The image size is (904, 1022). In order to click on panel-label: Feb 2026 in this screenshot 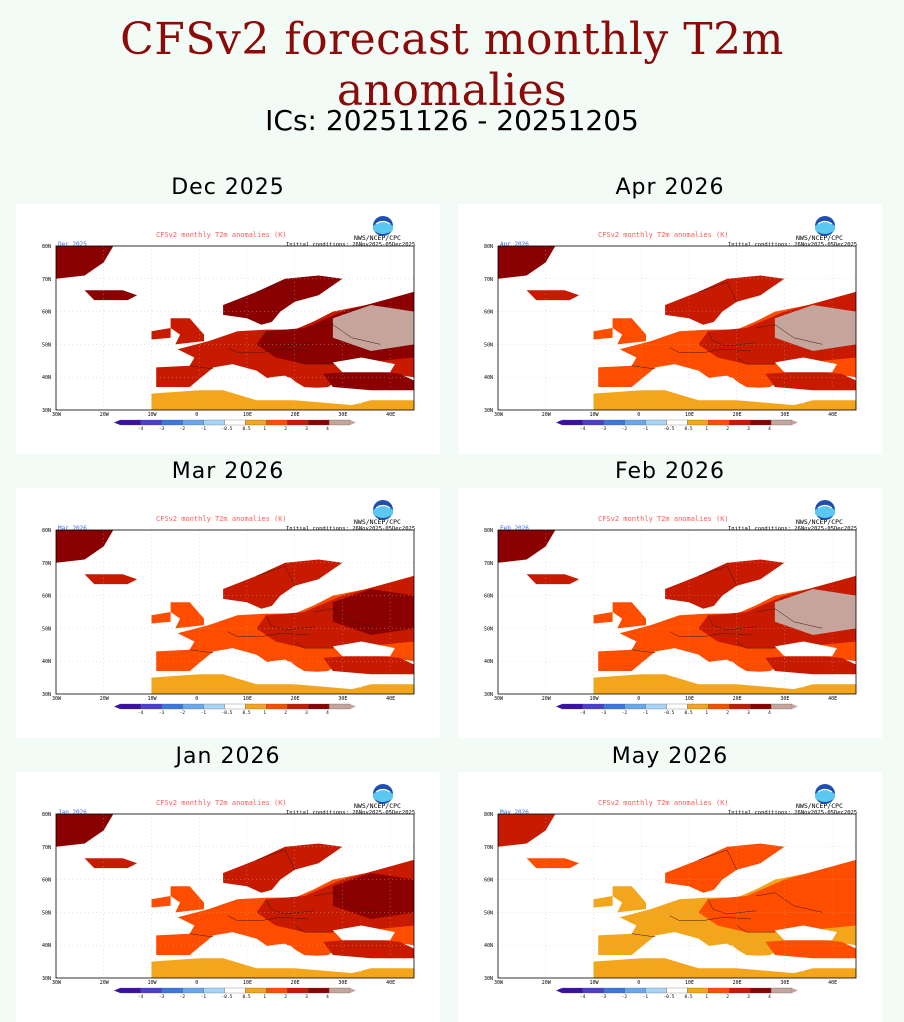, I will do `click(670, 471)`.